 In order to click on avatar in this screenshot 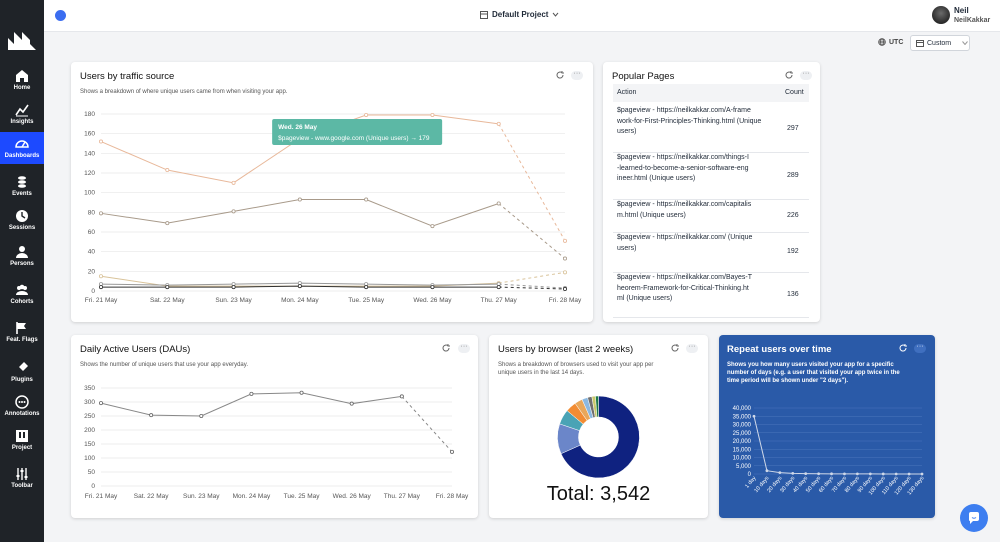, I will do `click(941, 15)`.